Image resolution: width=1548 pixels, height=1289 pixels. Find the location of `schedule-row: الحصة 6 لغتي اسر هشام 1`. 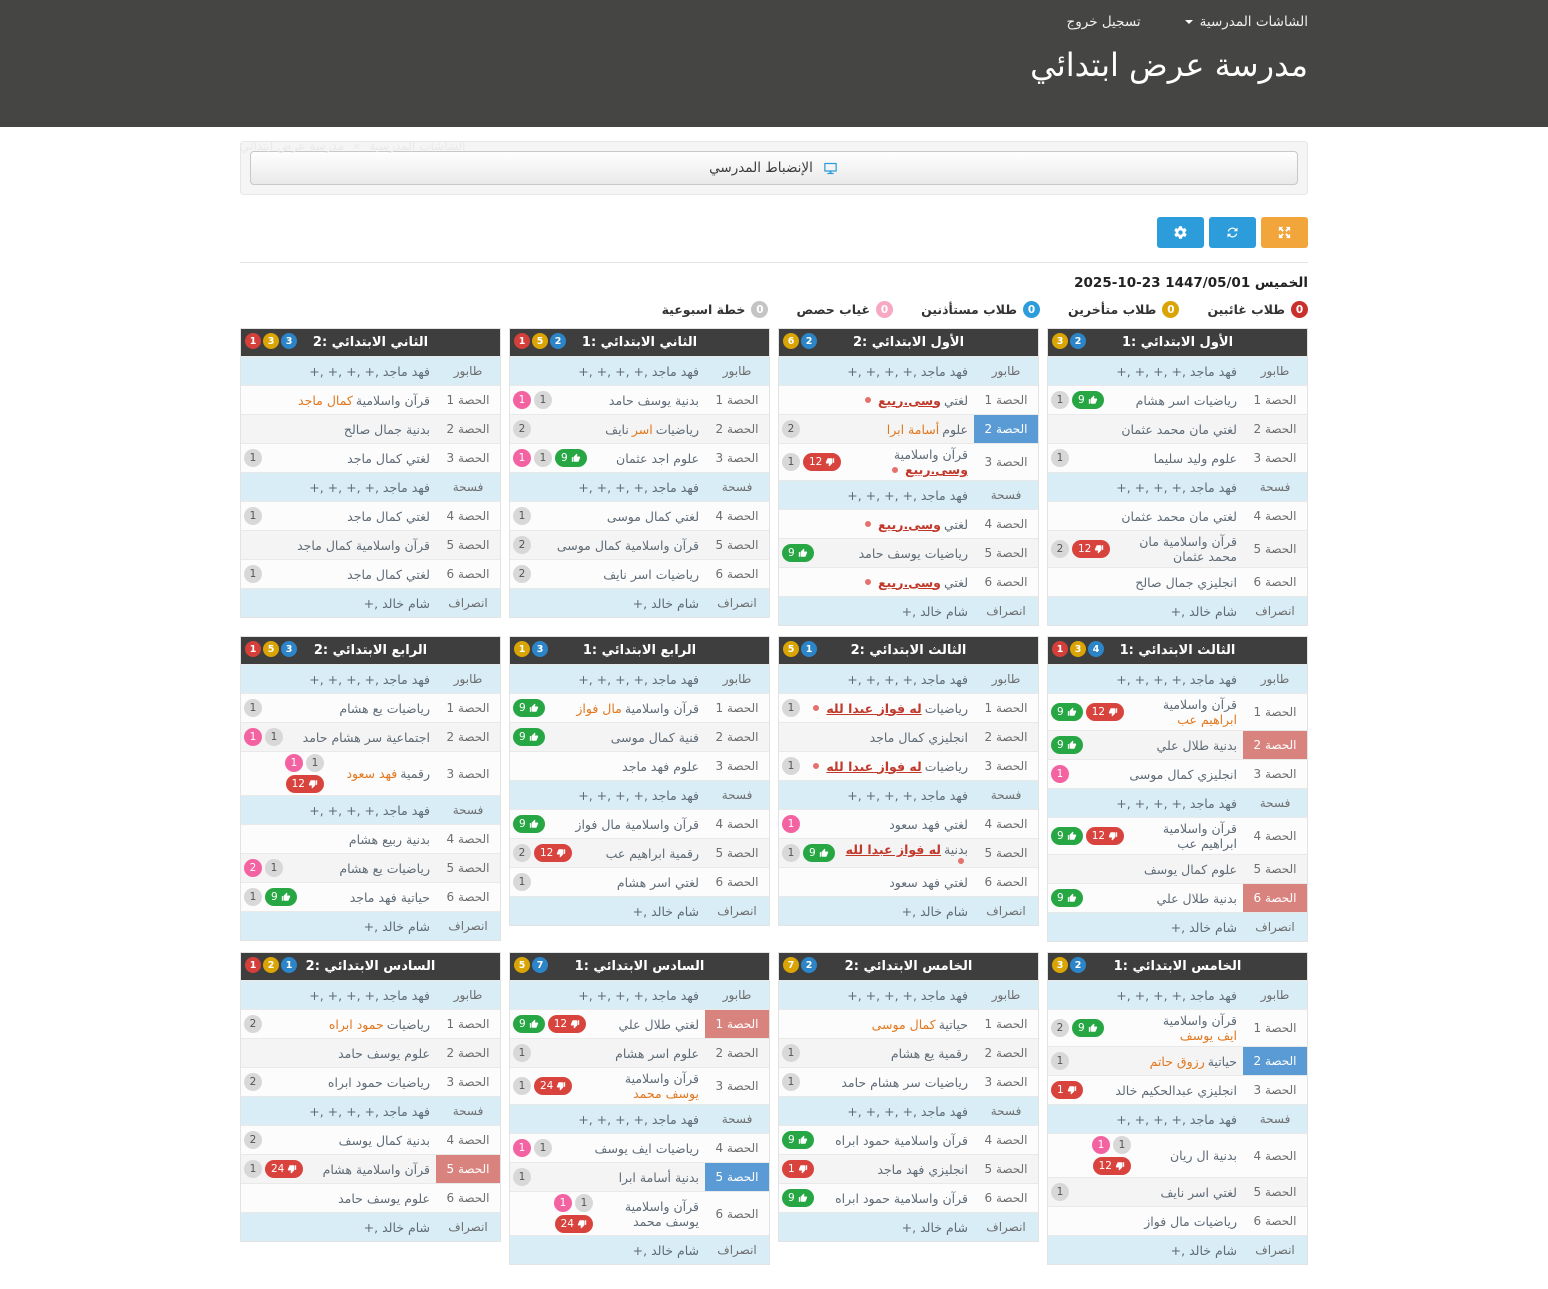

schedule-row: الحصة 6 لغتي اسر هشام 1 is located at coordinates (639, 881).